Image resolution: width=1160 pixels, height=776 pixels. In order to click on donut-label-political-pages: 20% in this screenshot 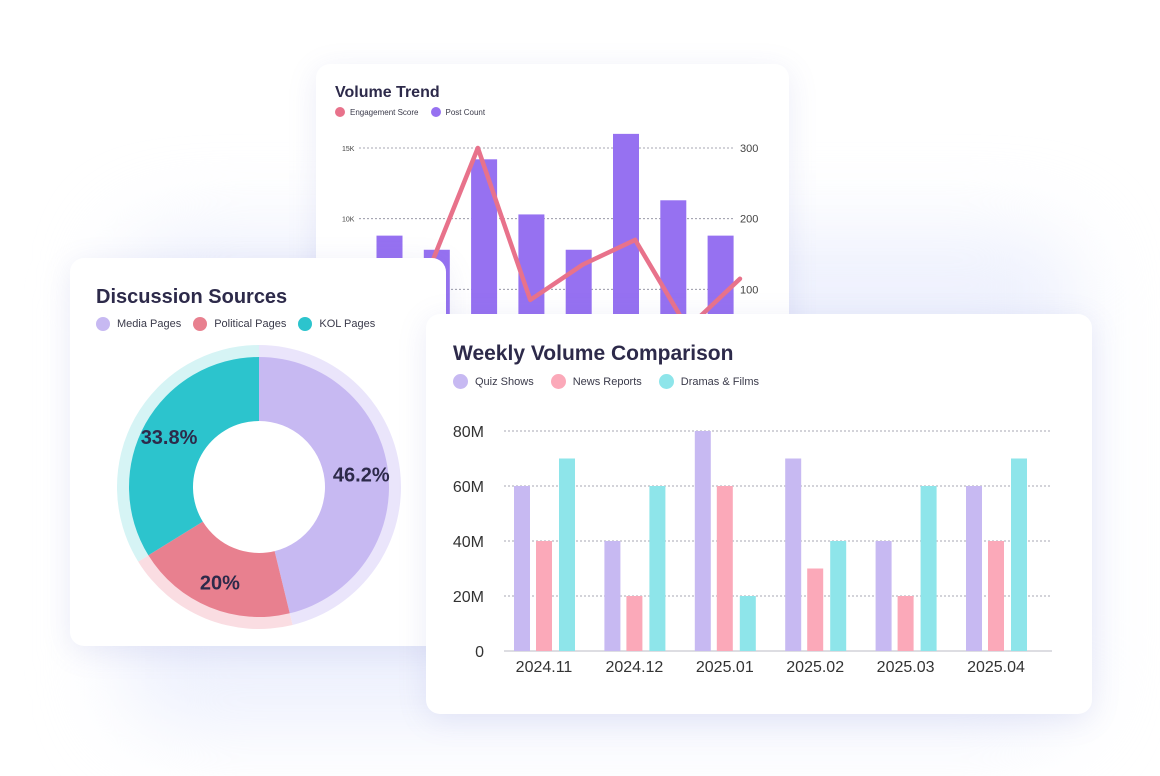, I will do `click(220, 583)`.